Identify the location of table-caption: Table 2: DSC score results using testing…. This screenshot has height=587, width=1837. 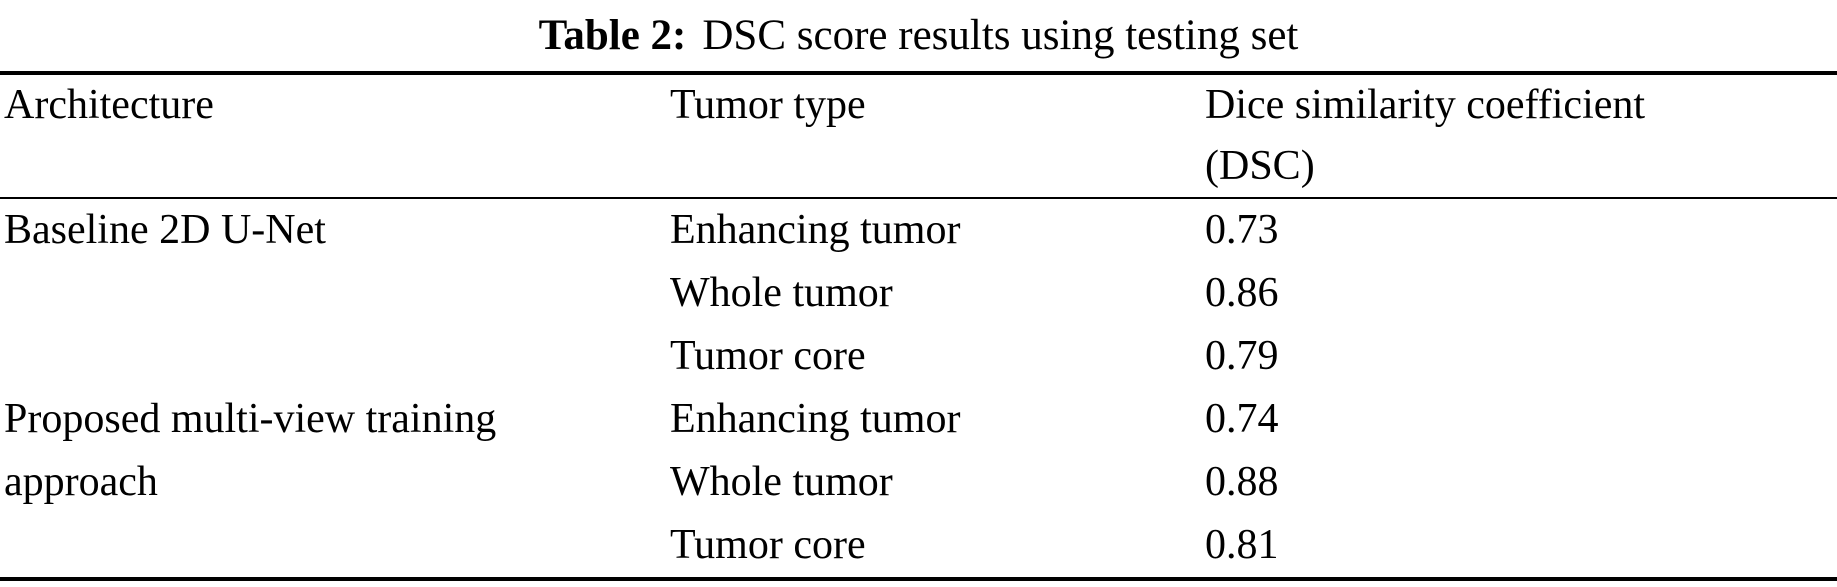
(918, 35).